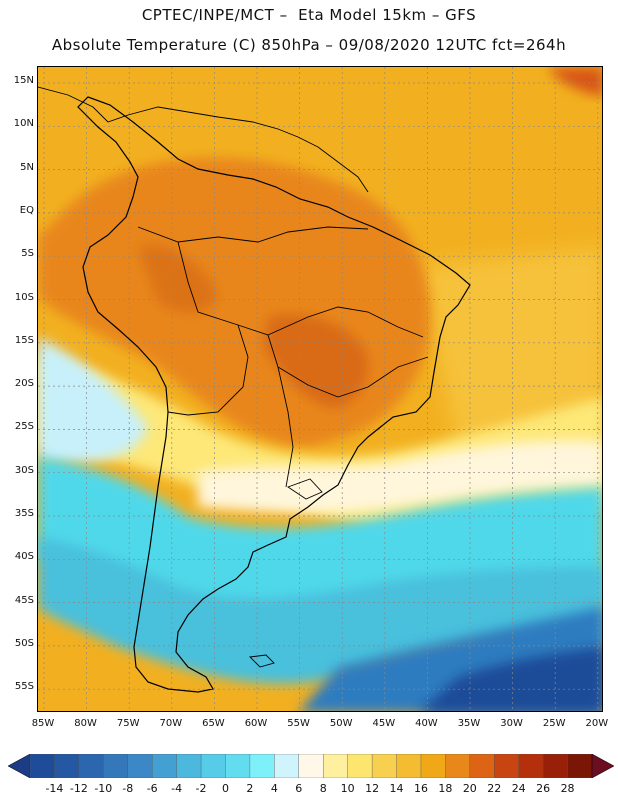  What do you see at coordinates (171, 723) in the screenshot?
I see `lon-tick-label: 70W` at bounding box center [171, 723].